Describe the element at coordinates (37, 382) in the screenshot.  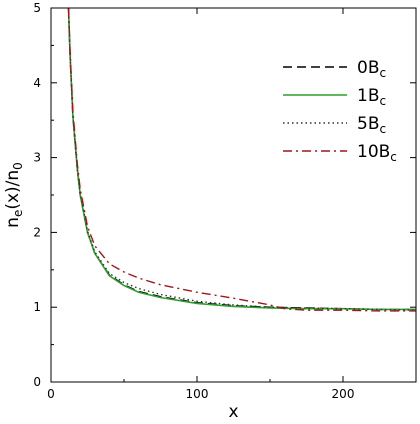
I see `y-tick-label: 0` at that location.